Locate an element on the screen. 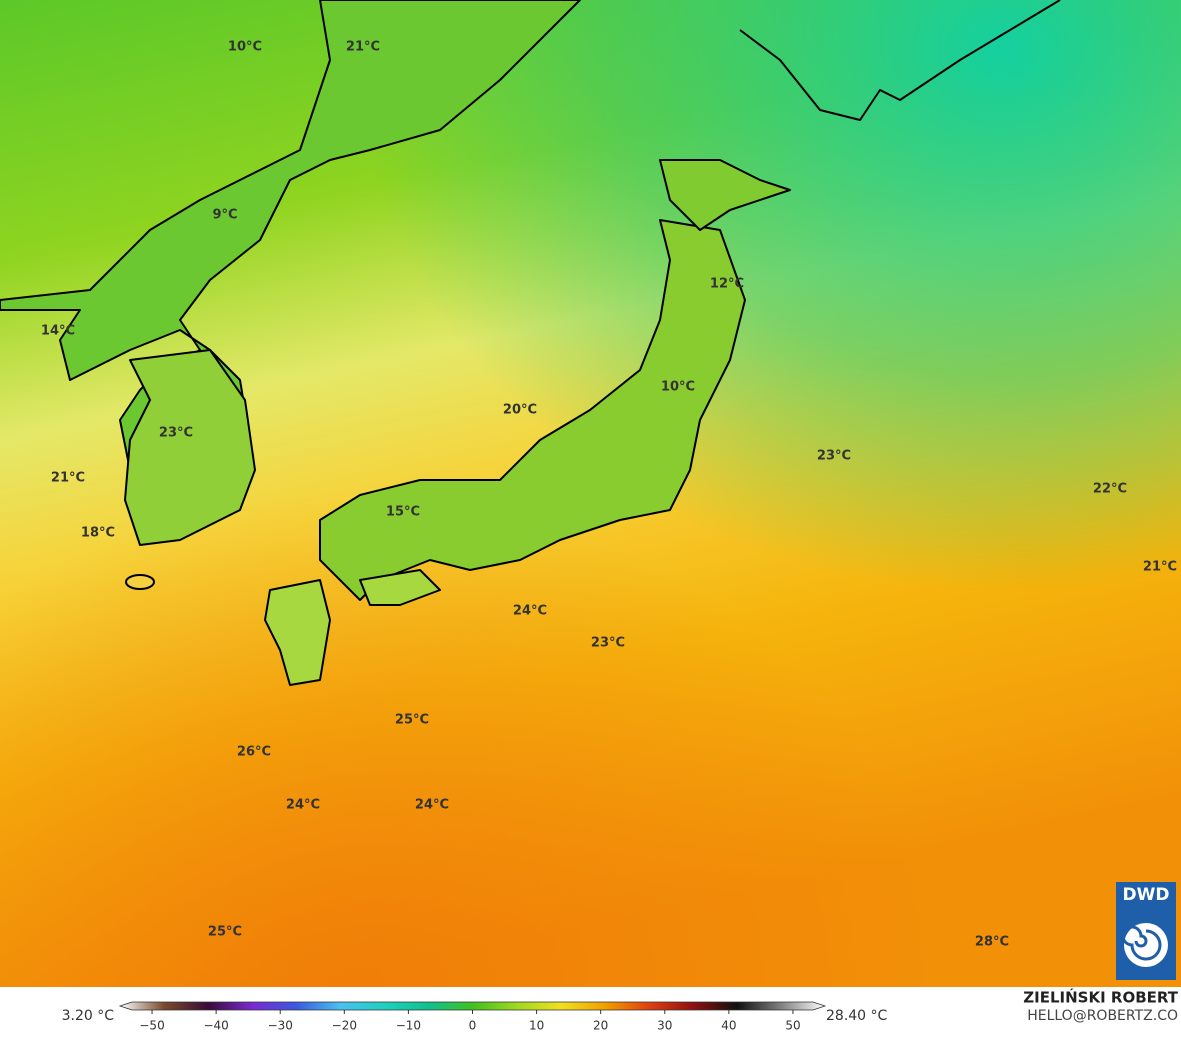  temperature-label: 28°C is located at coordinates (992, 942).